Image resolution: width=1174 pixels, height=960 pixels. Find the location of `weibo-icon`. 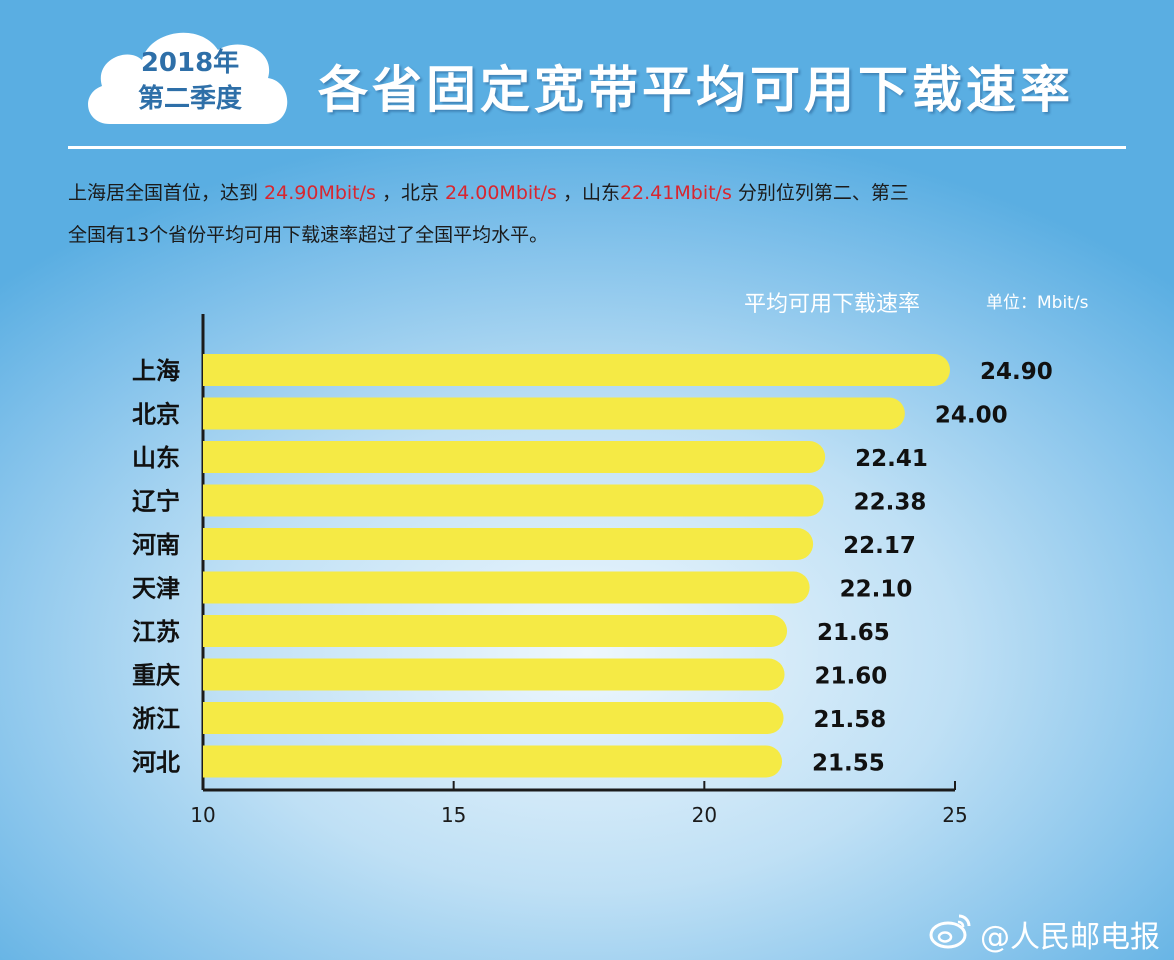

weibo-icon is located at coordinates (950, 931).